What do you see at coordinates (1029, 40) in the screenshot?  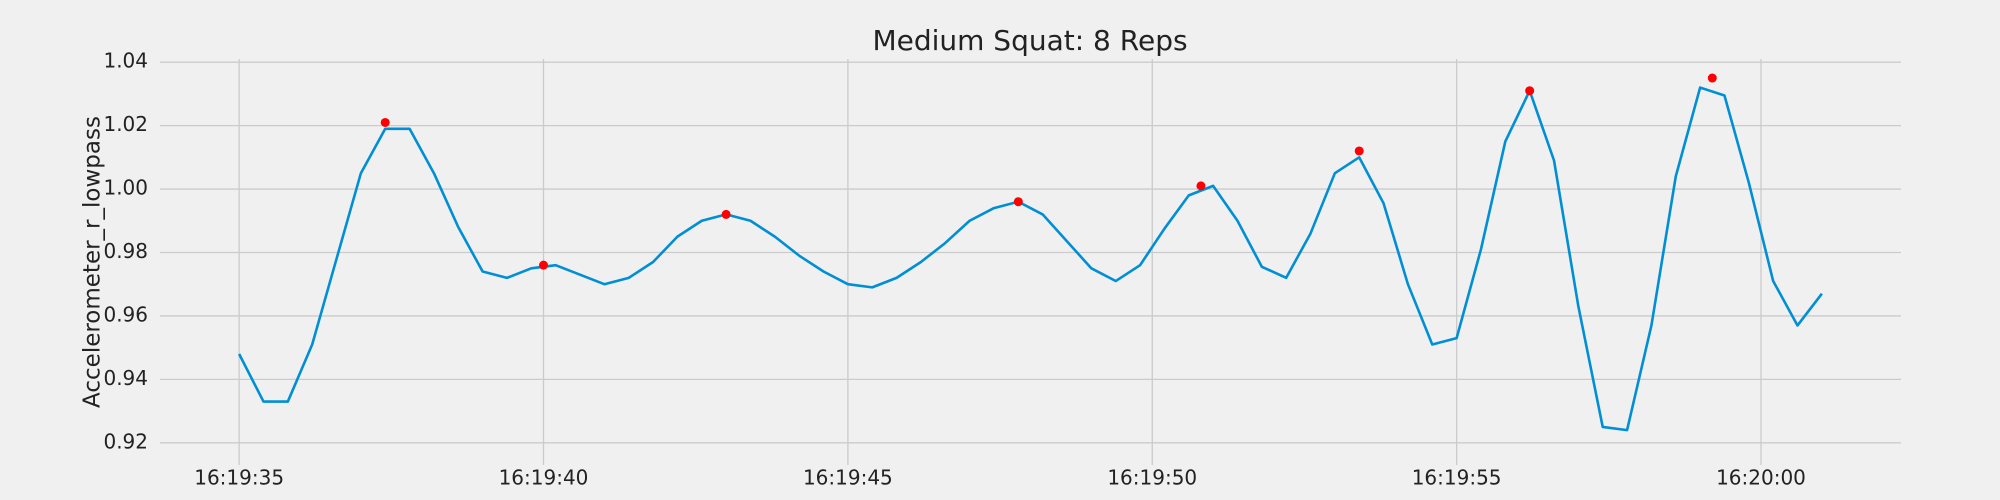 I see `chart-title: Medium Squat: 8 Reps` at bounding box center [1029, 40].